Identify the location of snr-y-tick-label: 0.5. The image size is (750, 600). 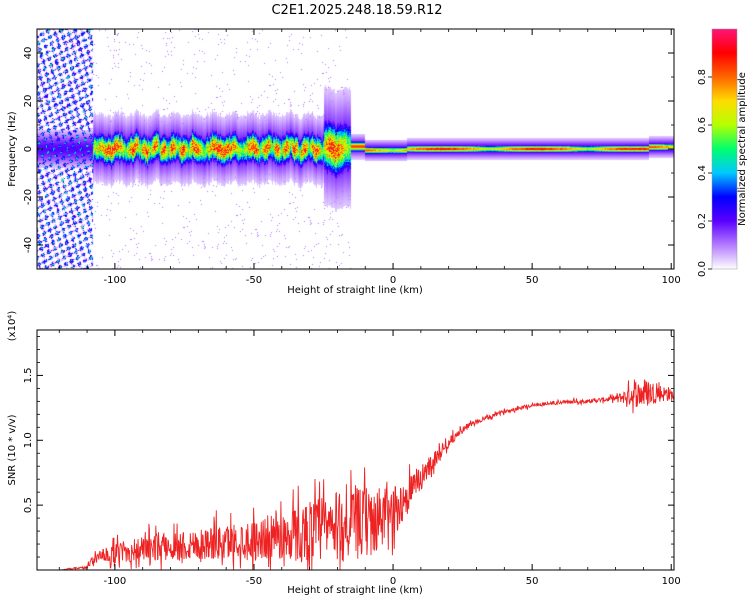
(28, 505).